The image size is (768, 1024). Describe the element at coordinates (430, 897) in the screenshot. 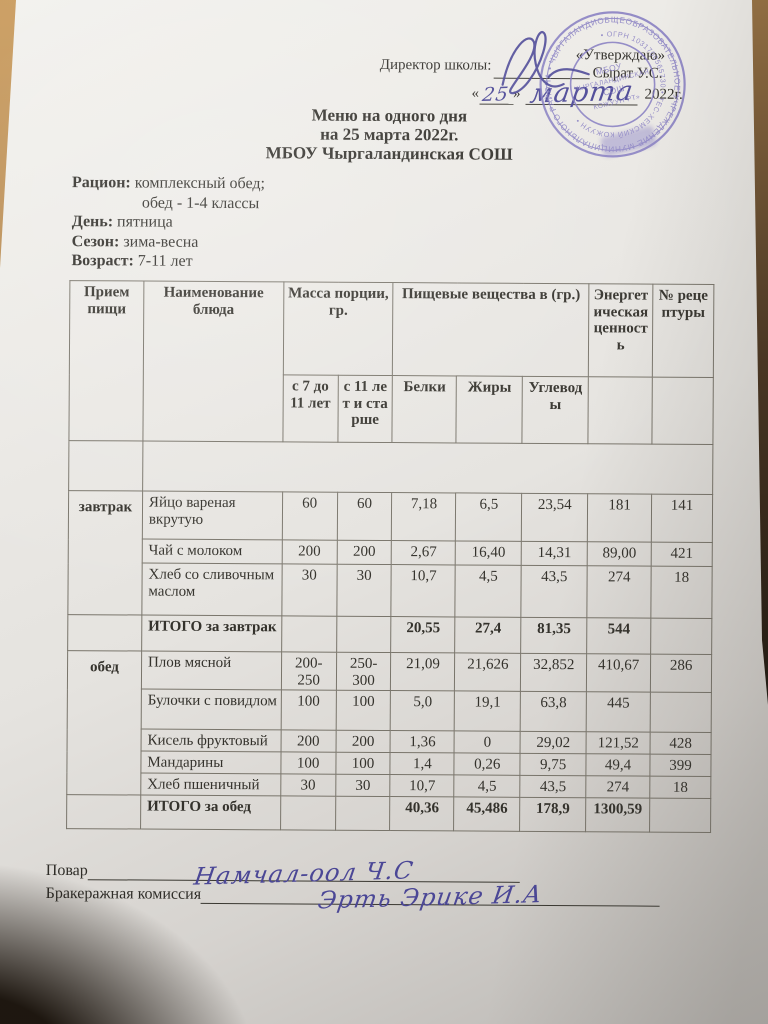

I see `commission-signature: Эрть Эрике И.А` at that location.